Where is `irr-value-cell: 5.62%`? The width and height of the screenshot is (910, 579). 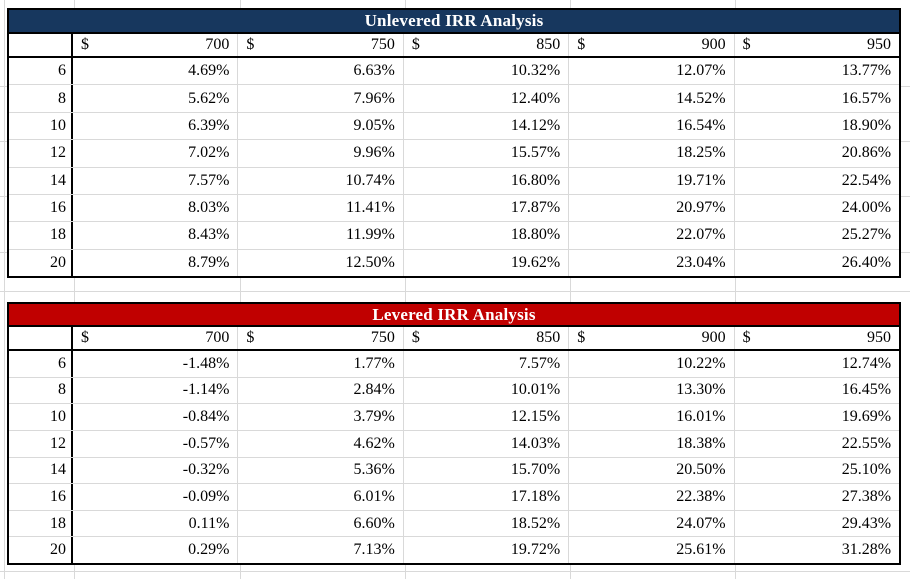
irr-value-cell: 5.62% is located at coordinates (155, 98).